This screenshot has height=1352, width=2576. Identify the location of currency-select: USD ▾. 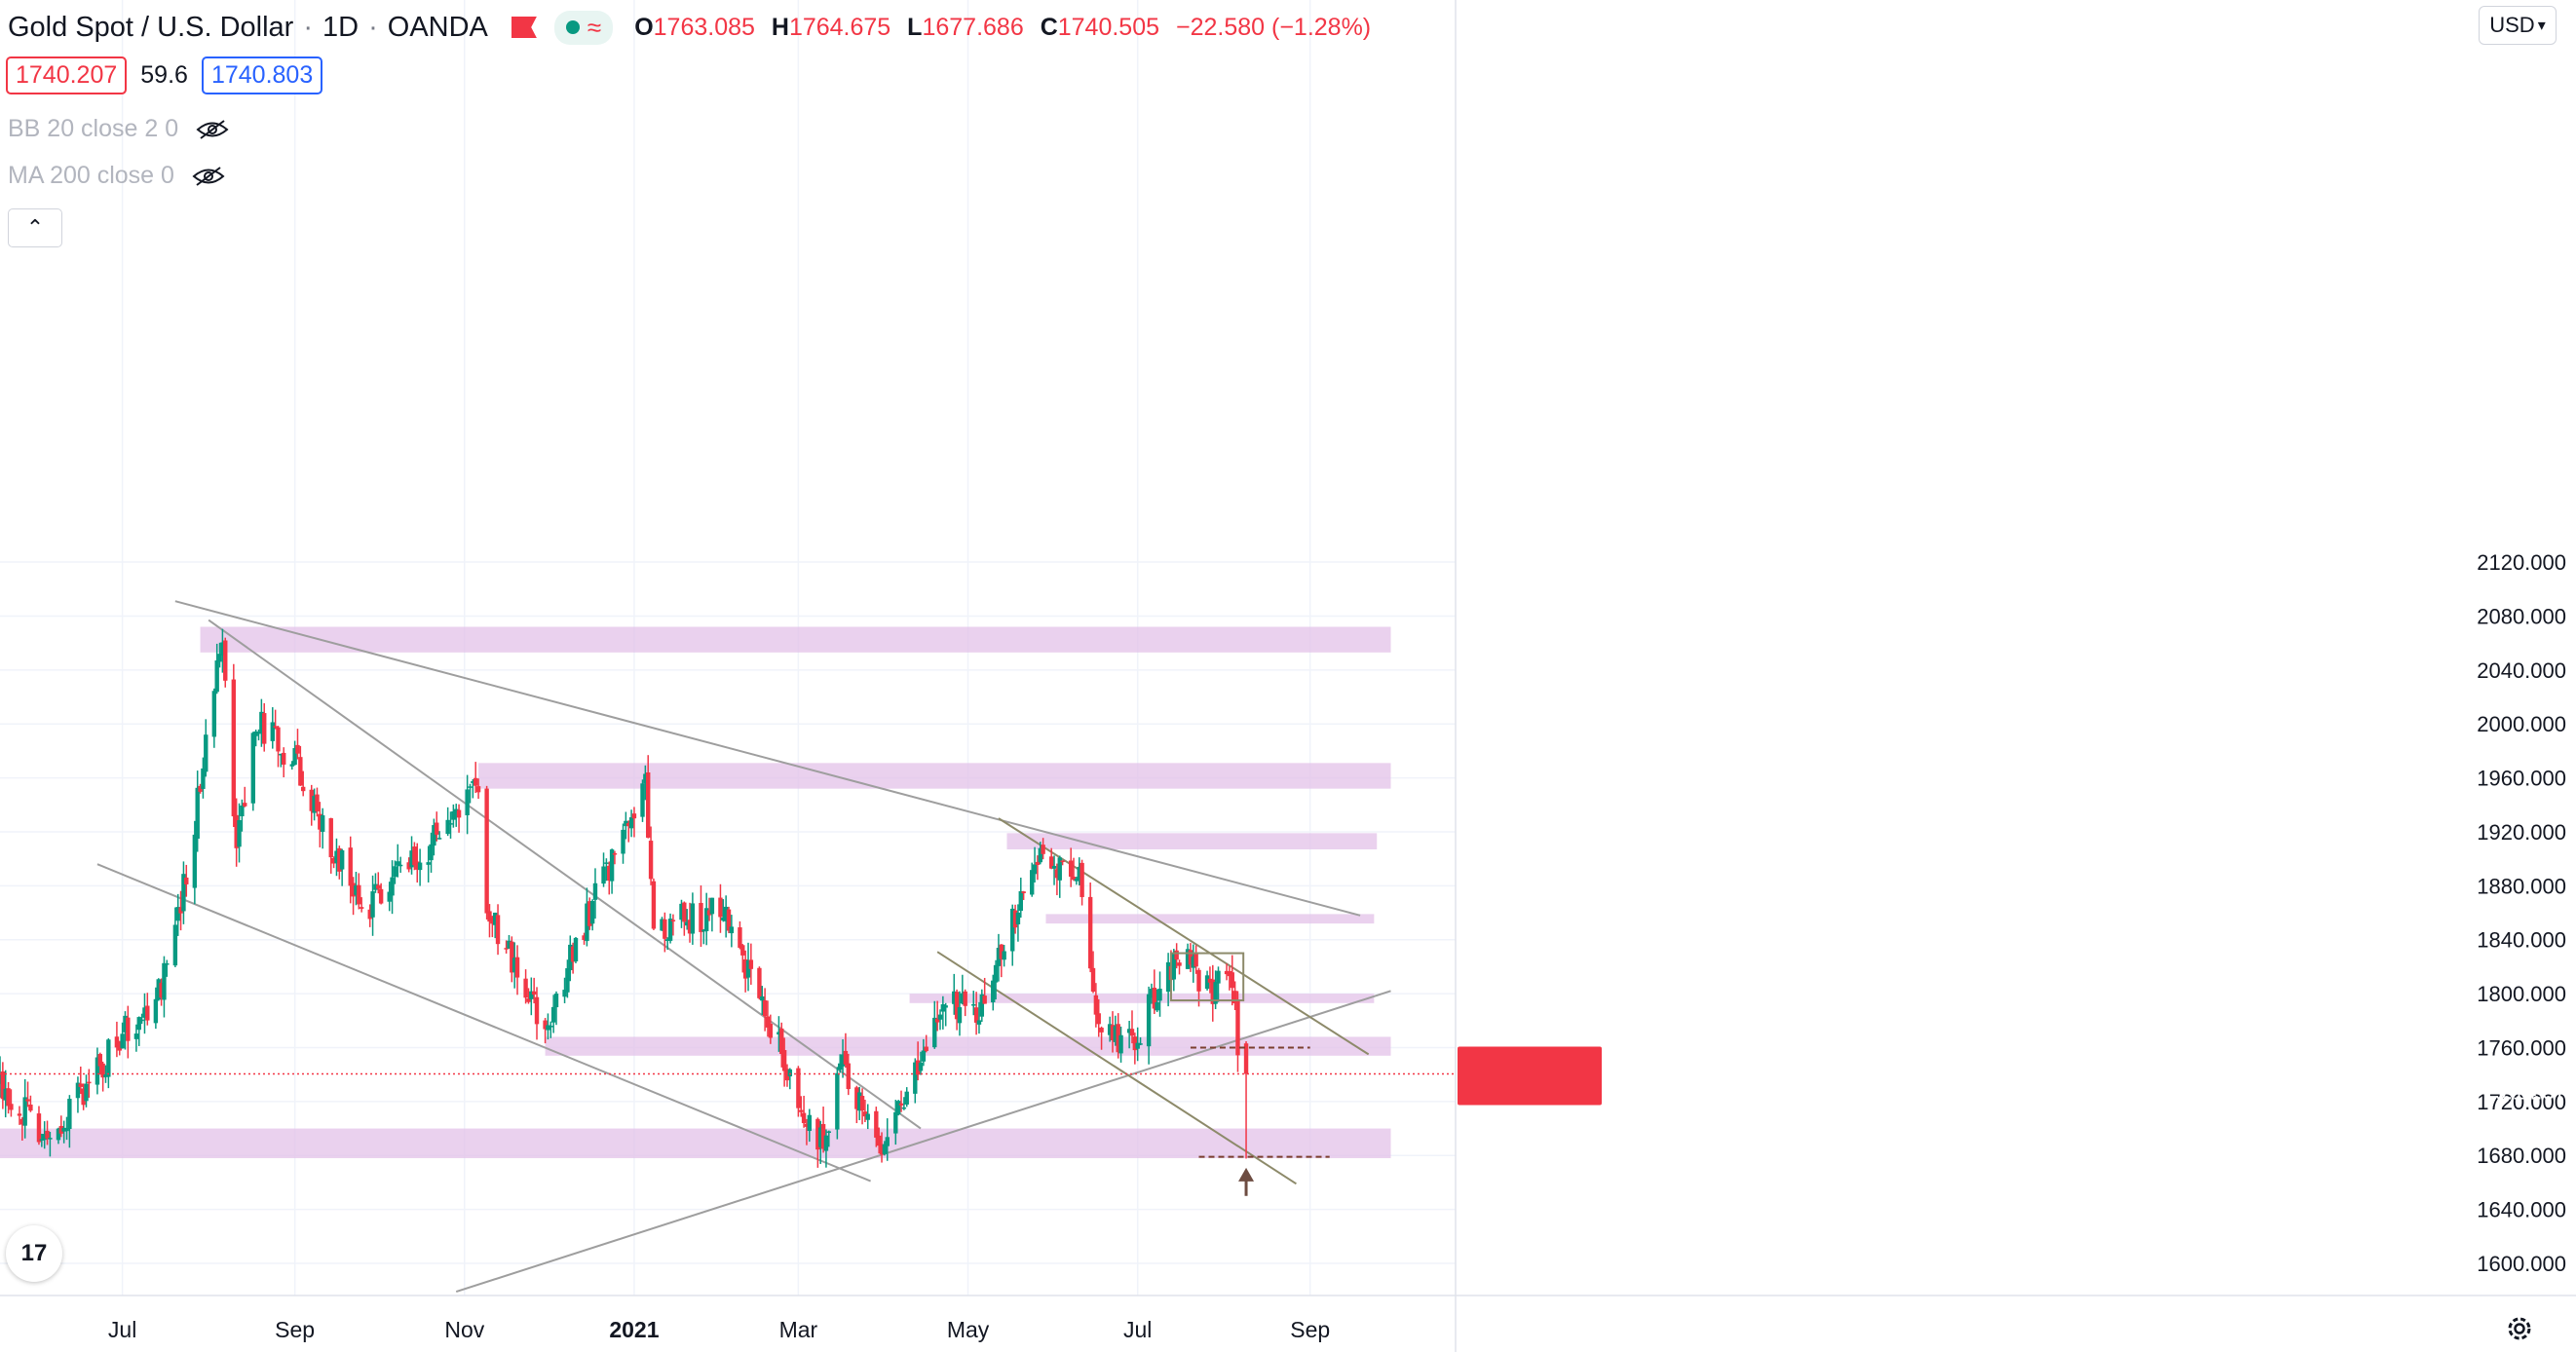
(2518, 25).